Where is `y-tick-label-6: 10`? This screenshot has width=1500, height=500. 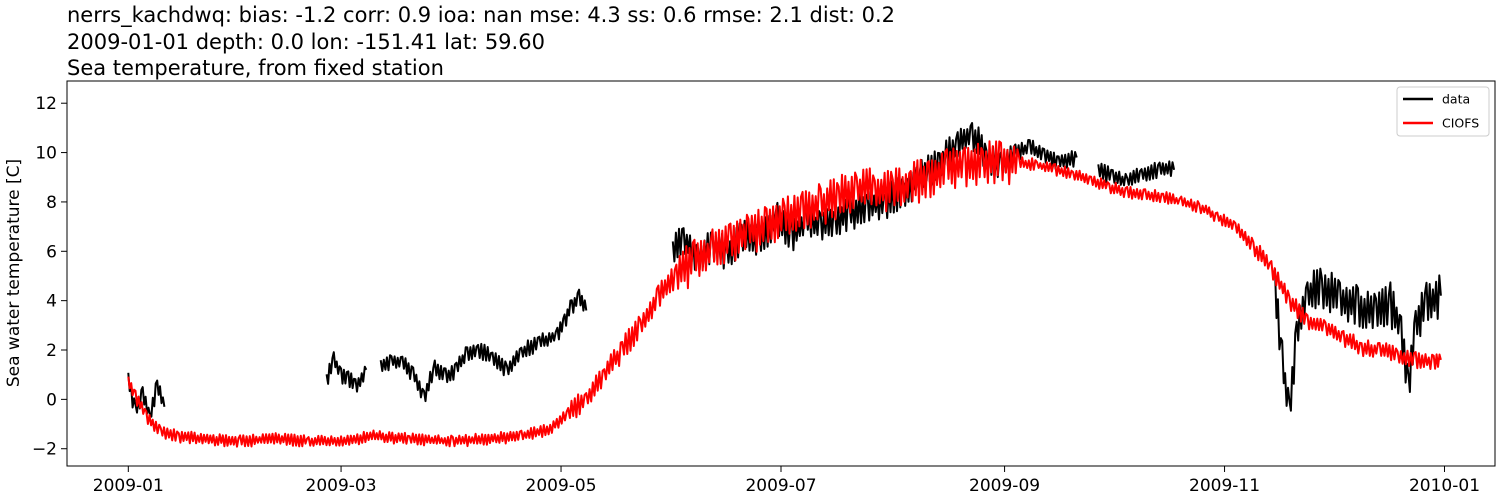
y-tick-label-6: 10 is located at coordinates (46, 154).